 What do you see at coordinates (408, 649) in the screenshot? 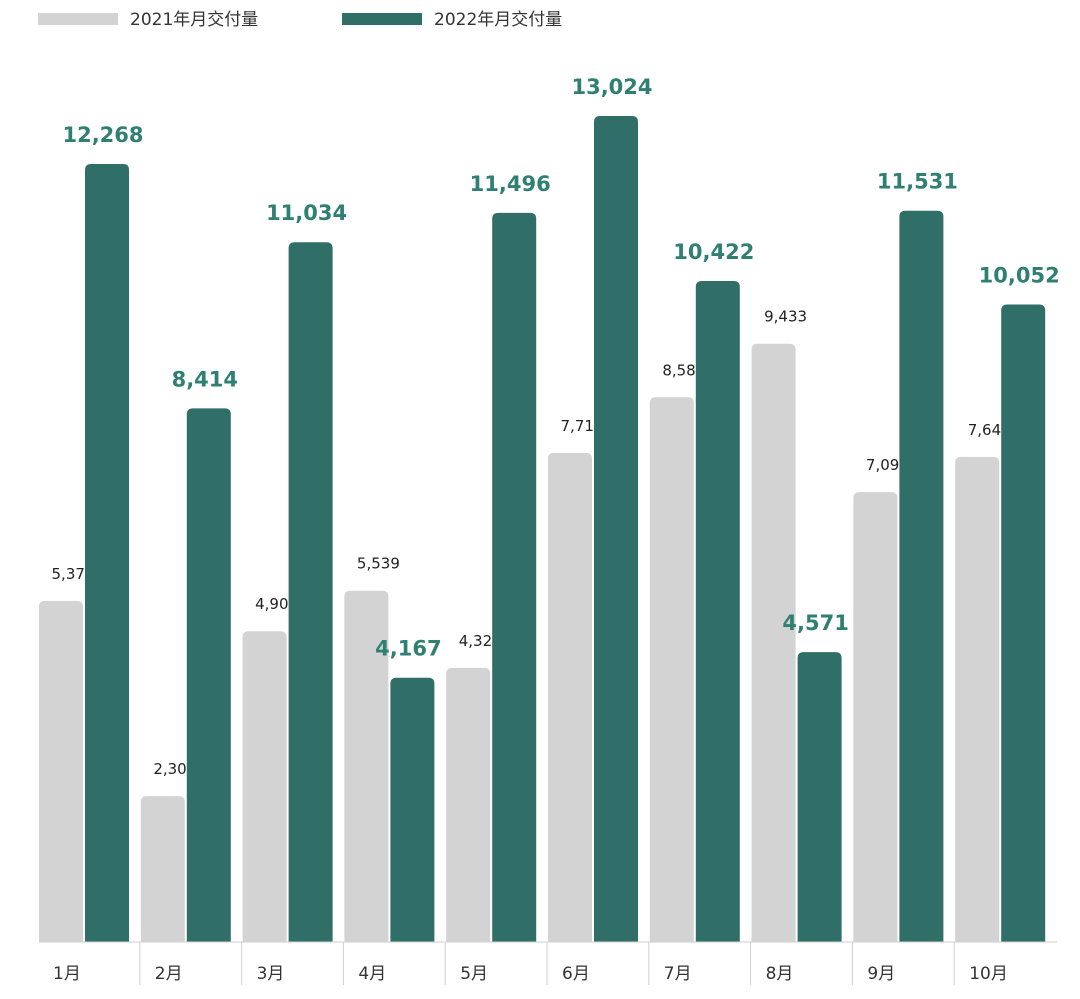
I see `data-label-2022: 4,167` at bounding box center [408, 649].